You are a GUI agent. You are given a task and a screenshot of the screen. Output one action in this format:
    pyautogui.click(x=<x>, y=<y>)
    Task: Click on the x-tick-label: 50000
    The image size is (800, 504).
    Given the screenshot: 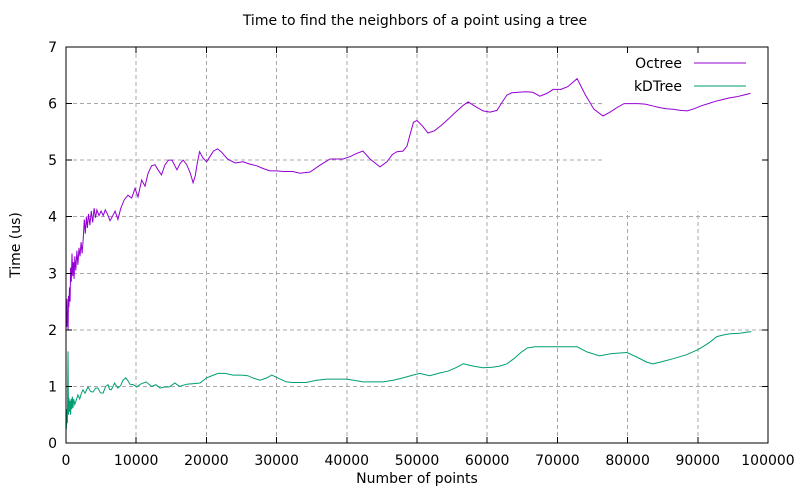 What is the action you would take?
    pyautogui.click(x=417, y=461)
    